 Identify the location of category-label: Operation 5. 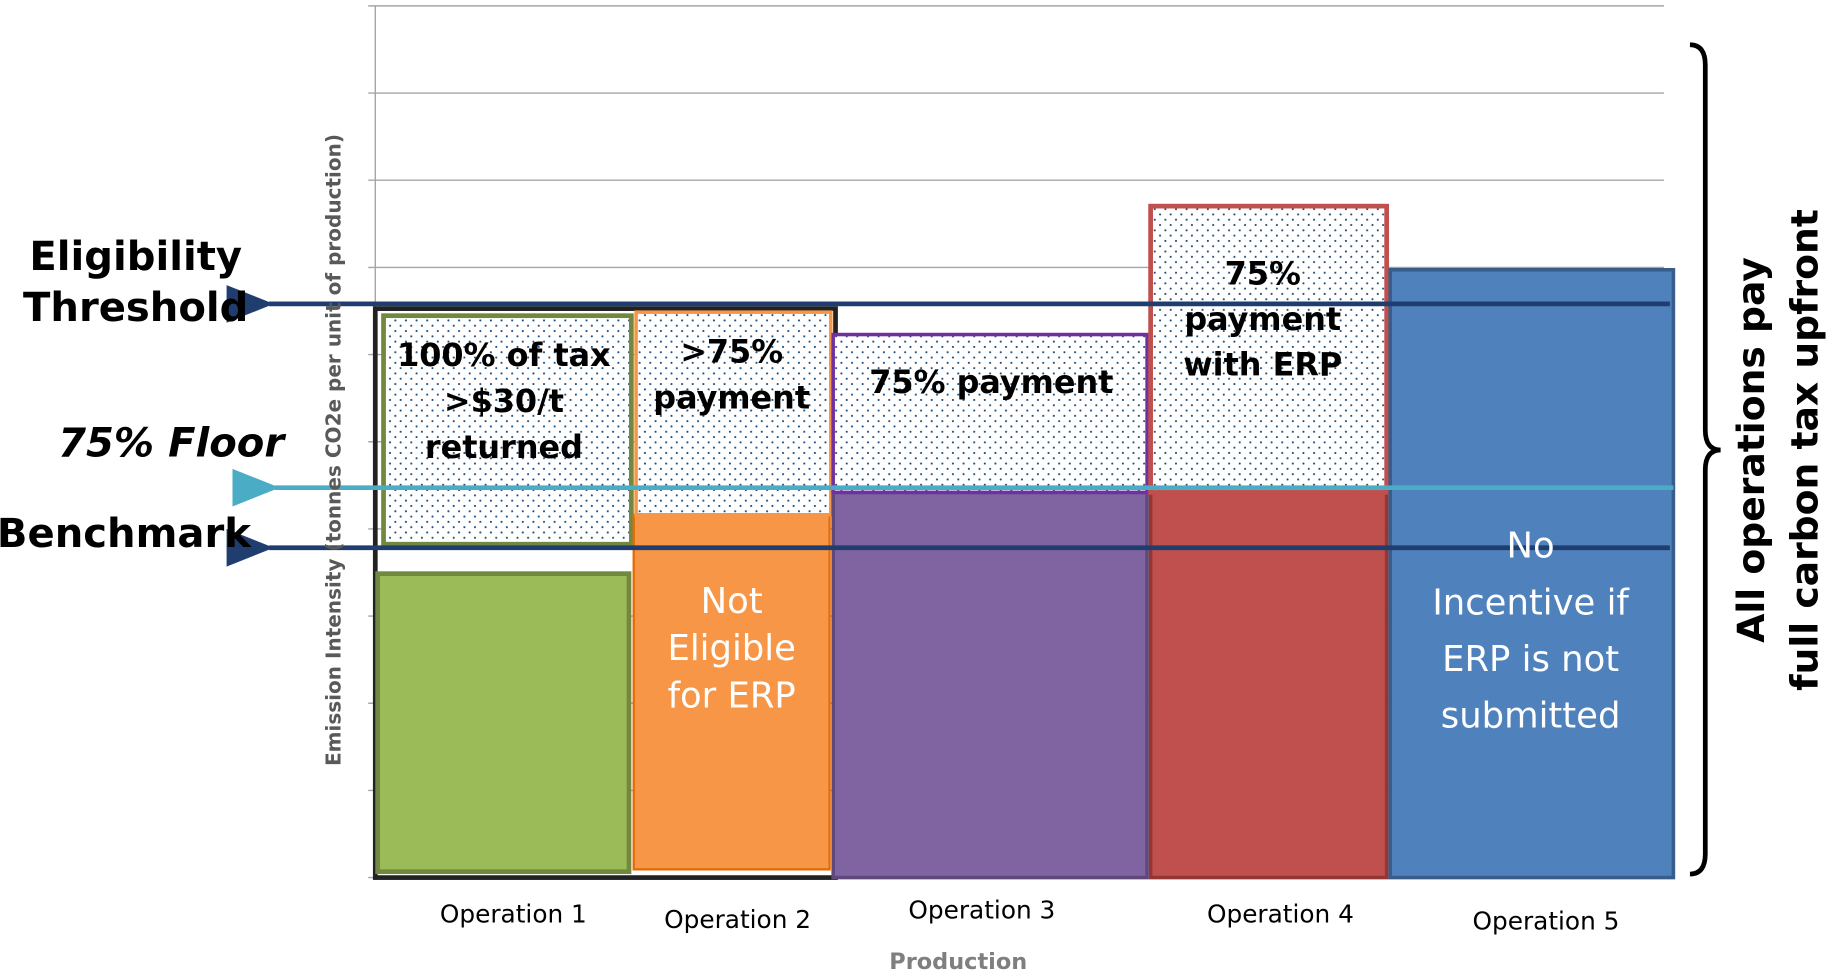
(1546, 920).